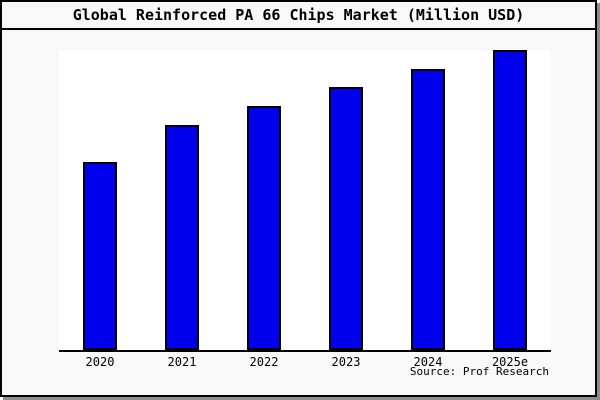 Image resolution: width=600 pixels, height=400 pixels. Describe the element at coordinates (510, 362) in the screenshot. I see `x-tick-2025e: 2025e` at that location.